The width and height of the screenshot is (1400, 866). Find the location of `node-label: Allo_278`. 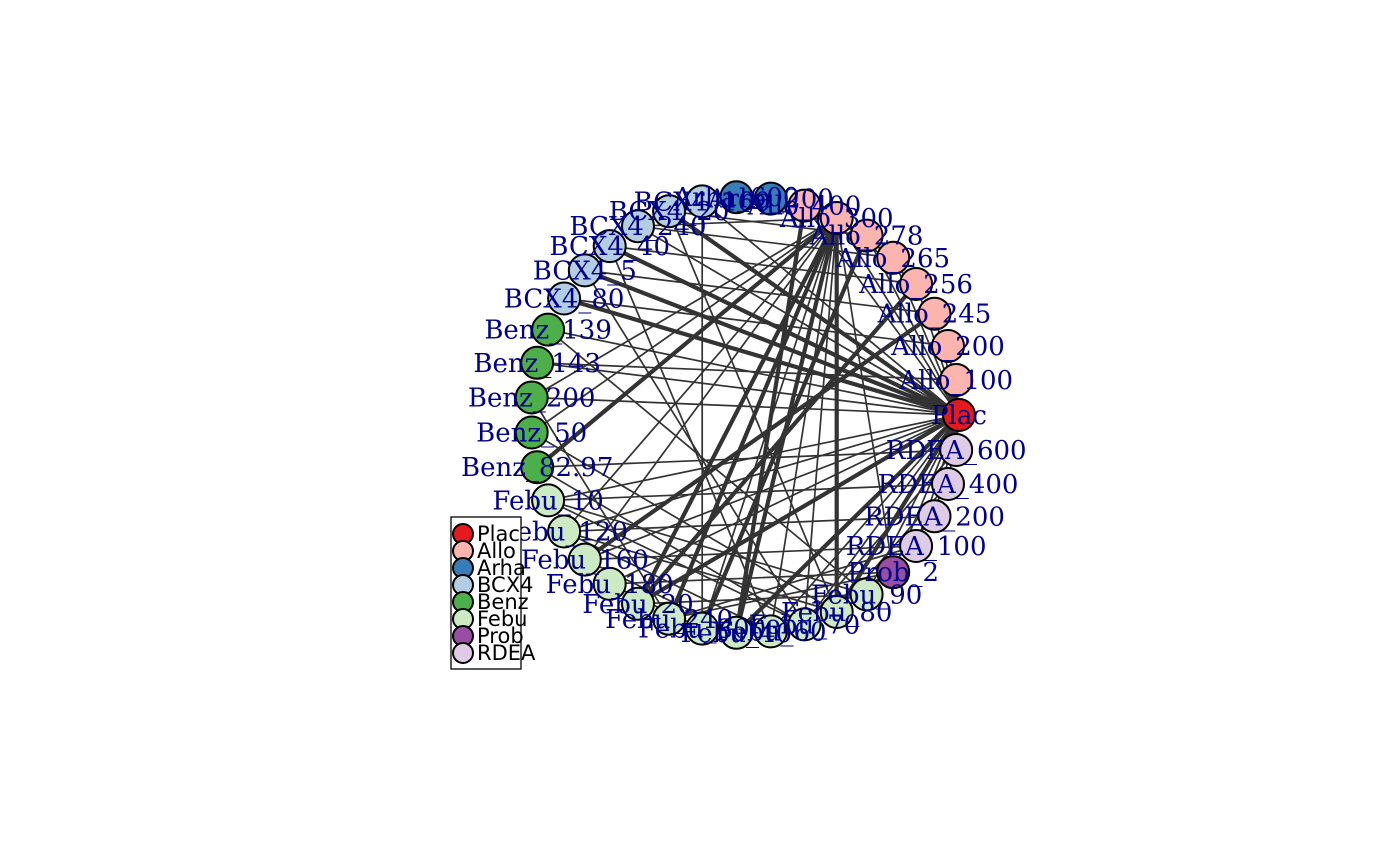

node-label: Allo_278 is located at coordinates (866, 237).